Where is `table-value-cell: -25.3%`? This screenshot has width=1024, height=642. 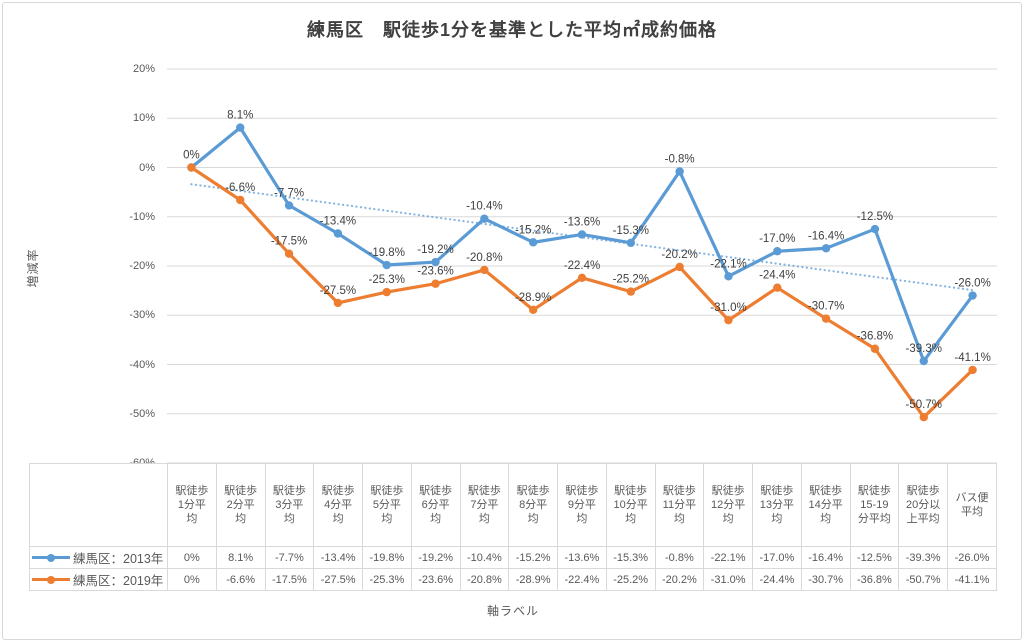 table-value-cell: -25.3% is located at coordinates (387, 579).